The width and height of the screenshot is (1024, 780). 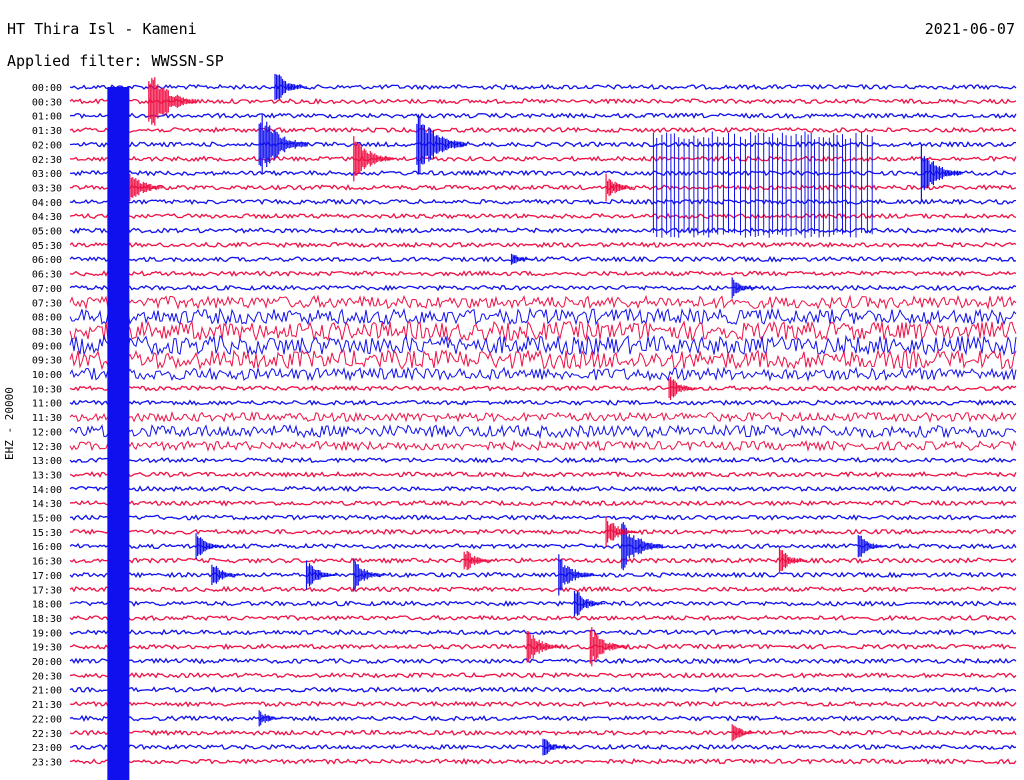 I want to click on trace-row-2000, so click(x=543, y=661).